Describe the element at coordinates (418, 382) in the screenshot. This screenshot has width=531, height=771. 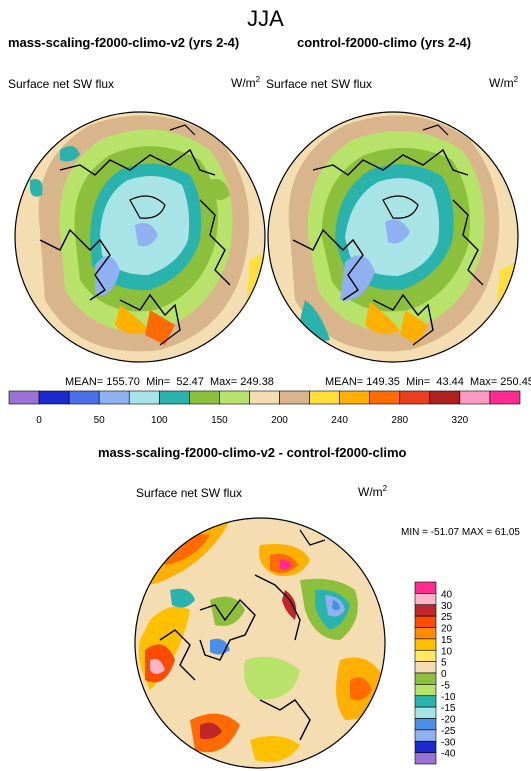
I see `panel-2-min-label: Min=` at that location.